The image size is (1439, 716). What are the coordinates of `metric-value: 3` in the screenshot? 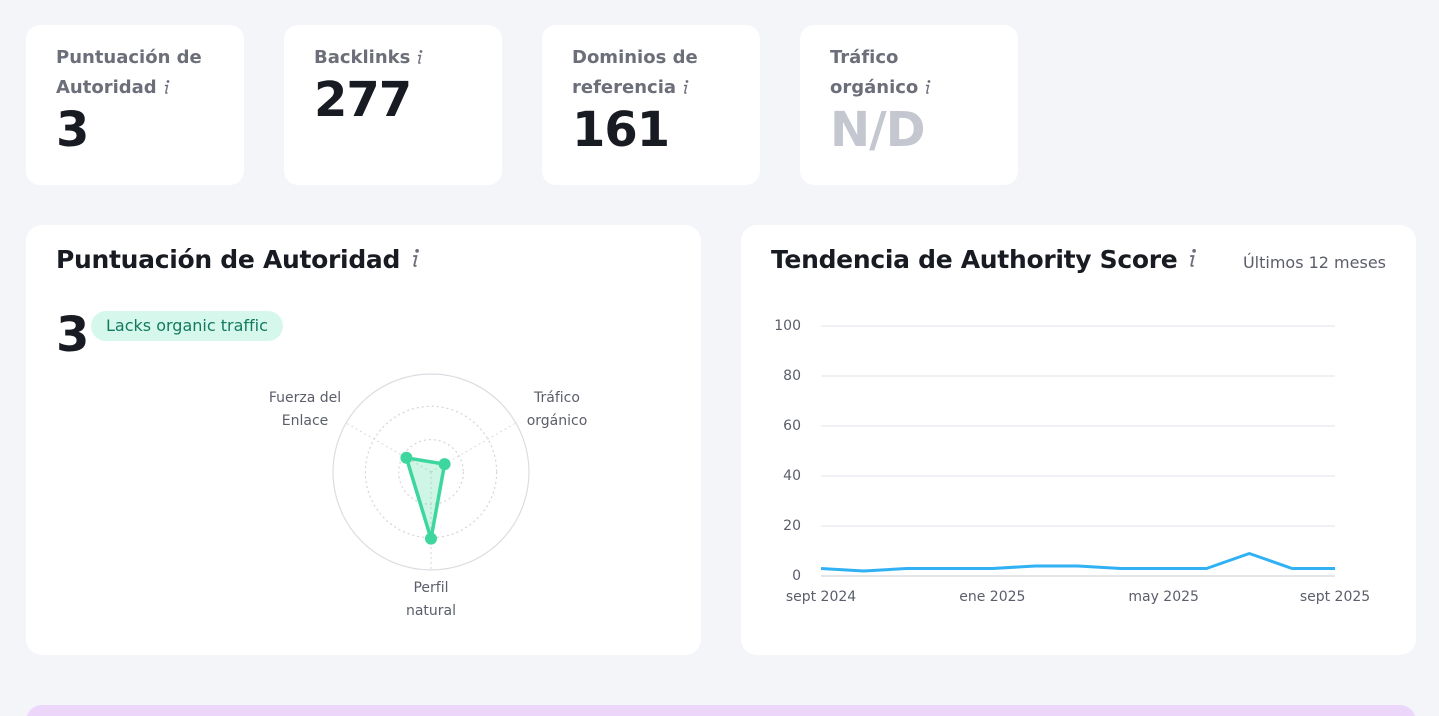 It's located at (72, 130).